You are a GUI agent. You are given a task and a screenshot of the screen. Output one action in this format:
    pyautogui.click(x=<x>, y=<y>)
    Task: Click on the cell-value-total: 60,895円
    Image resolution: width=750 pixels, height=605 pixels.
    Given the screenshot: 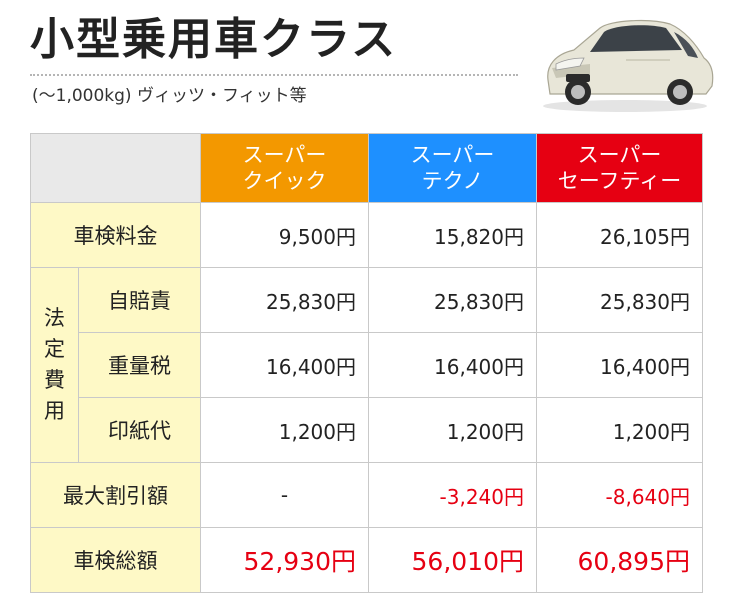 What is the action you would take?
    pyautogui.click(x=619, y=560)
    